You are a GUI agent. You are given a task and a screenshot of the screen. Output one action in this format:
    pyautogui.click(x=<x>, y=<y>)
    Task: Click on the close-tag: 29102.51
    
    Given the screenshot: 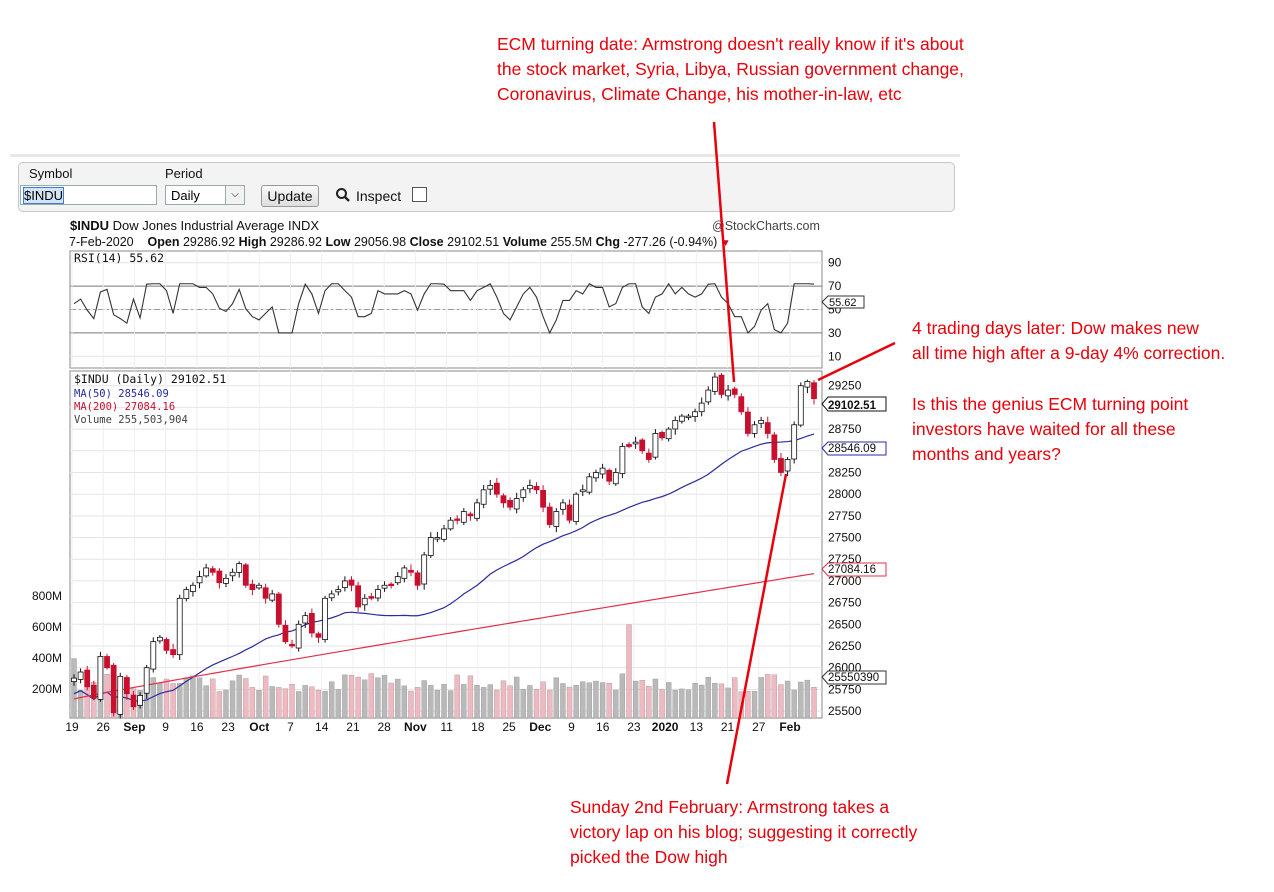 What is the action you would take?
    pyautogui.click(x=854, y=404)
    